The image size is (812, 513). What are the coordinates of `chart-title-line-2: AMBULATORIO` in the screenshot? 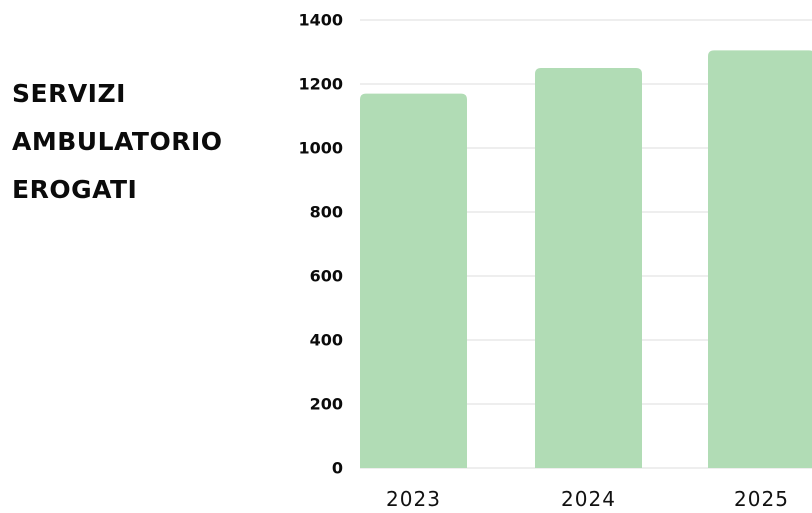 It's located at (117, 141).